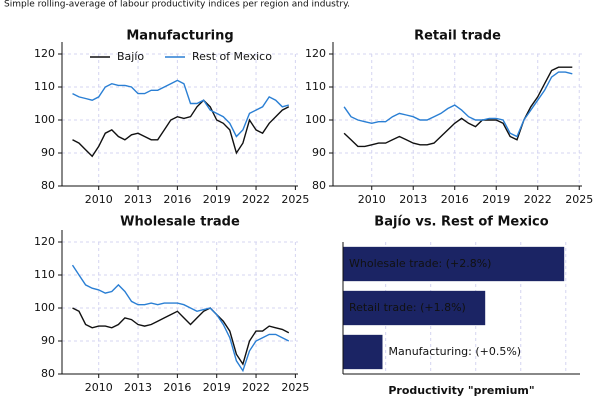  Describe the element at coordinates (130, 56) in the screenshot. I see `legend-label: Bajío` at that location.